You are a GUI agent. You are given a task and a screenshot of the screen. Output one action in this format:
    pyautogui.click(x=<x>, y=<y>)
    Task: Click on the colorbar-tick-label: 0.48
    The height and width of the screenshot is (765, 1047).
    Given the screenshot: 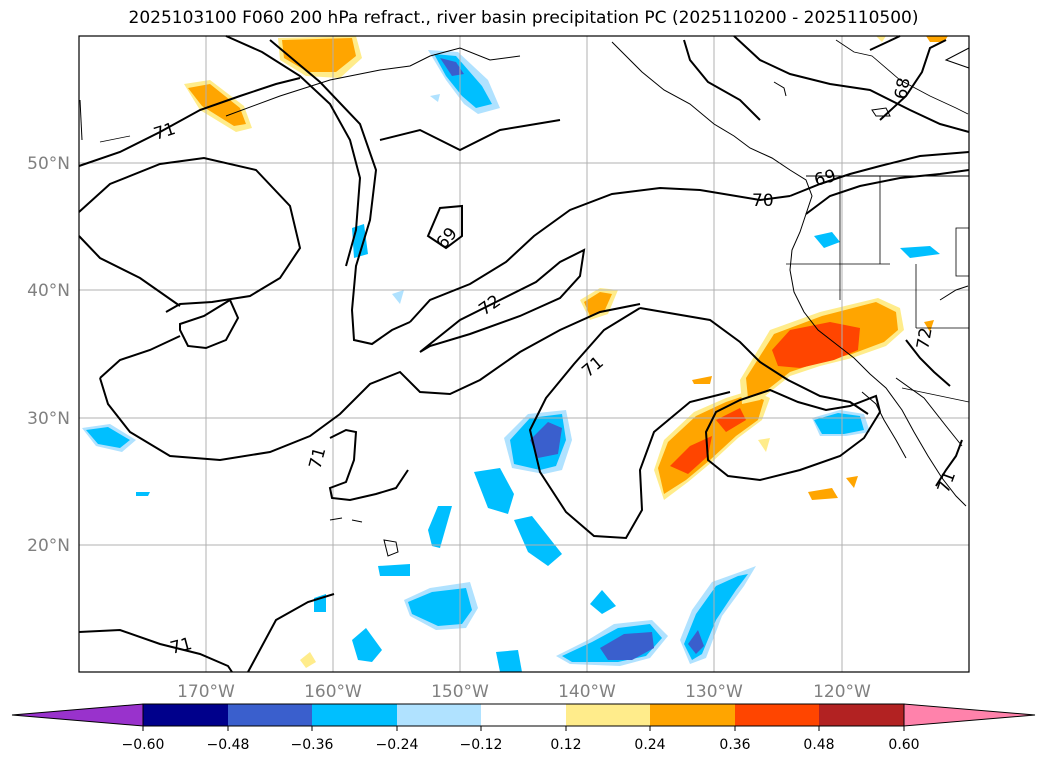 What is the action you would take?
    pyautogui.click(x=818, y=745)
    